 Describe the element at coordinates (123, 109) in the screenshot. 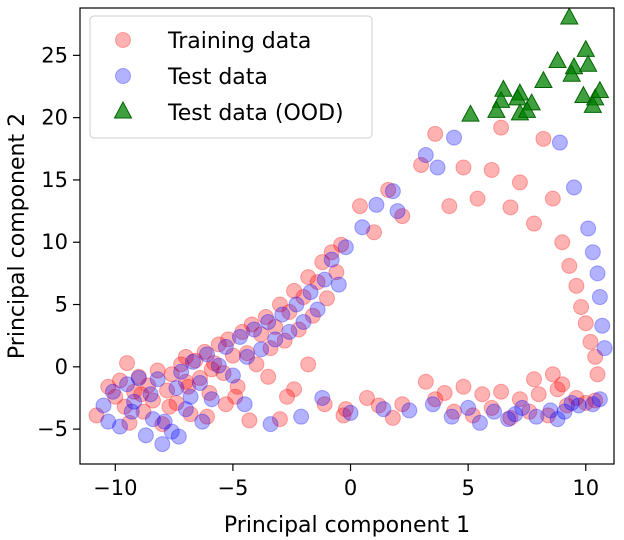

I see `legend-marker-ood` at that location.